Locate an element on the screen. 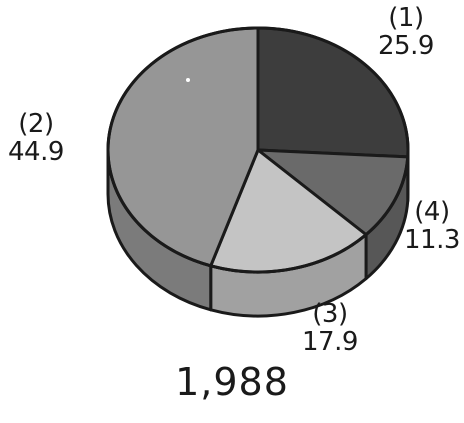  slice-label-4-id: (4) is located at coordinates (432, 212).